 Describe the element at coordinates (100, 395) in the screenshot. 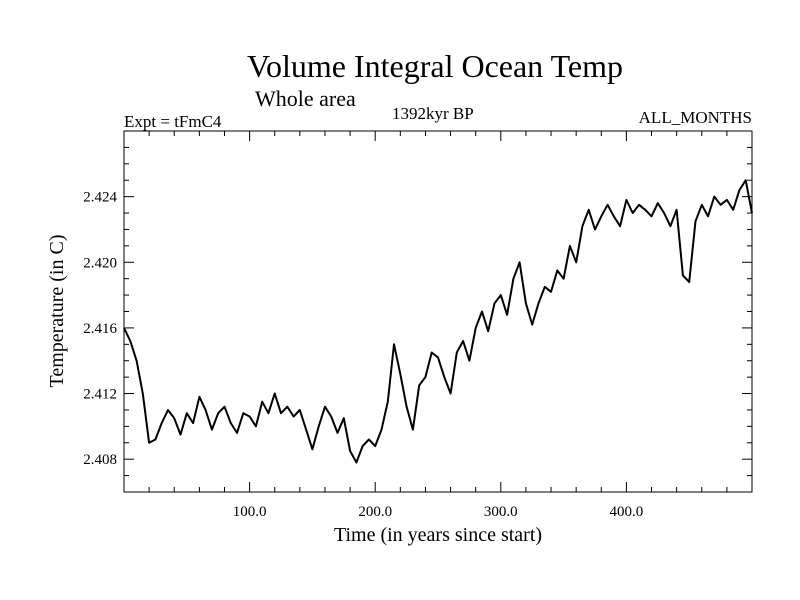

I see `y-tick-label: 2.412` at that location.